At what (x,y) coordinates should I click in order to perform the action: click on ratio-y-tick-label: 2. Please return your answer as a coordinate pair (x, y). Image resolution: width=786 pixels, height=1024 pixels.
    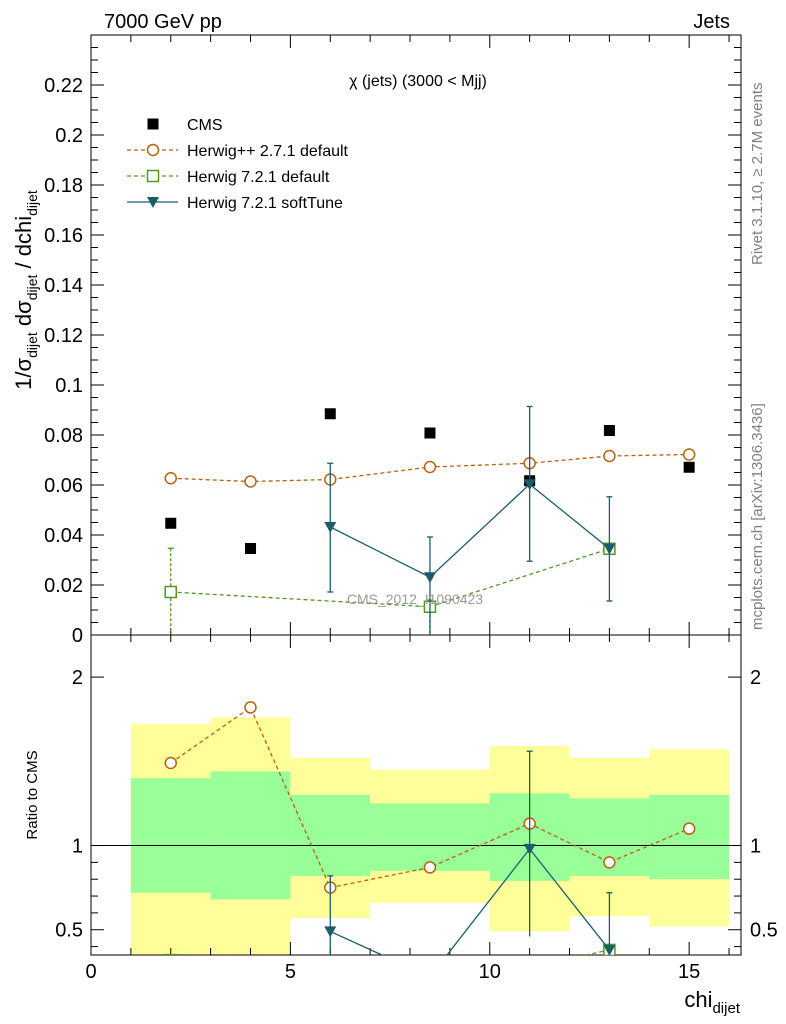
    Looking at the image, I should click on (77, 678).